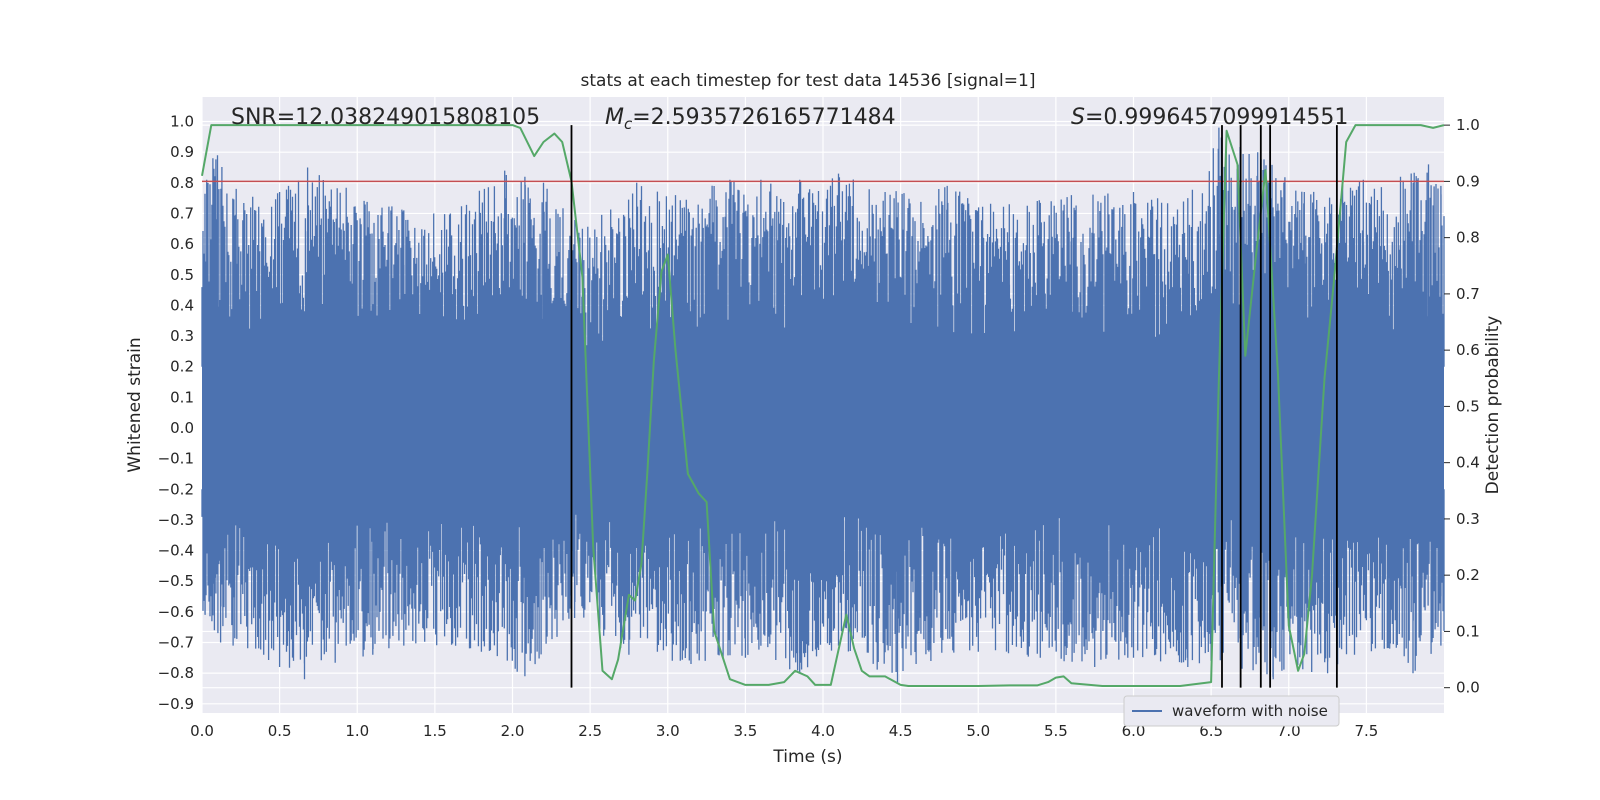  Describe the element at coordinates (1493, 405) in the screenshot. I see `y2-axis-label: Detection probability` at that location.